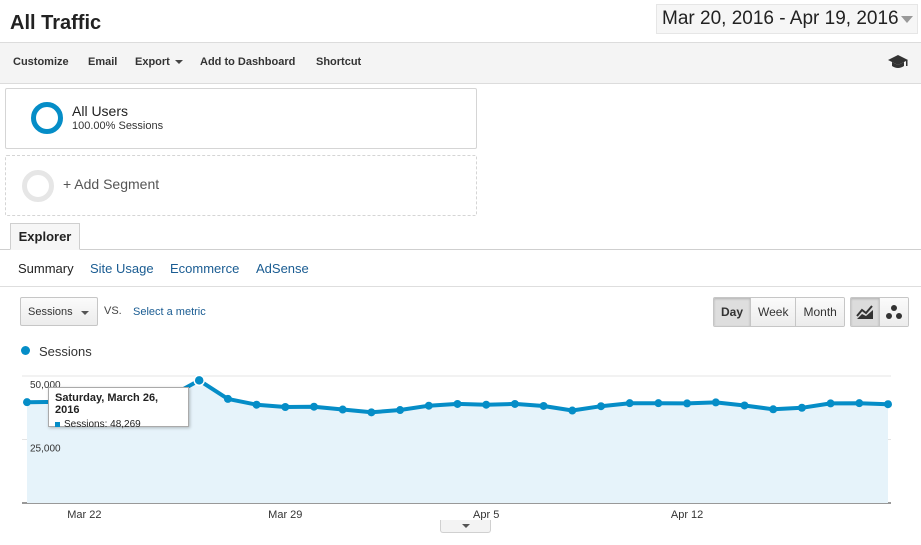  What do you see at coordinates (385, 514) in the screenshot?
I see `x-axis-ticks: Mar 22 Mar 29 Apr 5 Apr 12` at bounding box center [385, 514].